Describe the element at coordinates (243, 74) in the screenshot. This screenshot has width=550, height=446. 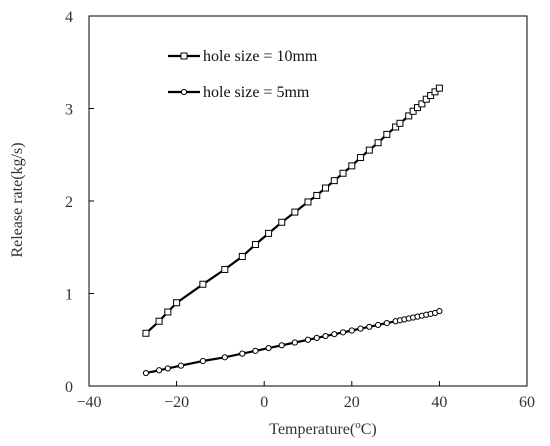
I see `legend: hole size = 10mm hole size = 5mm` at that location.